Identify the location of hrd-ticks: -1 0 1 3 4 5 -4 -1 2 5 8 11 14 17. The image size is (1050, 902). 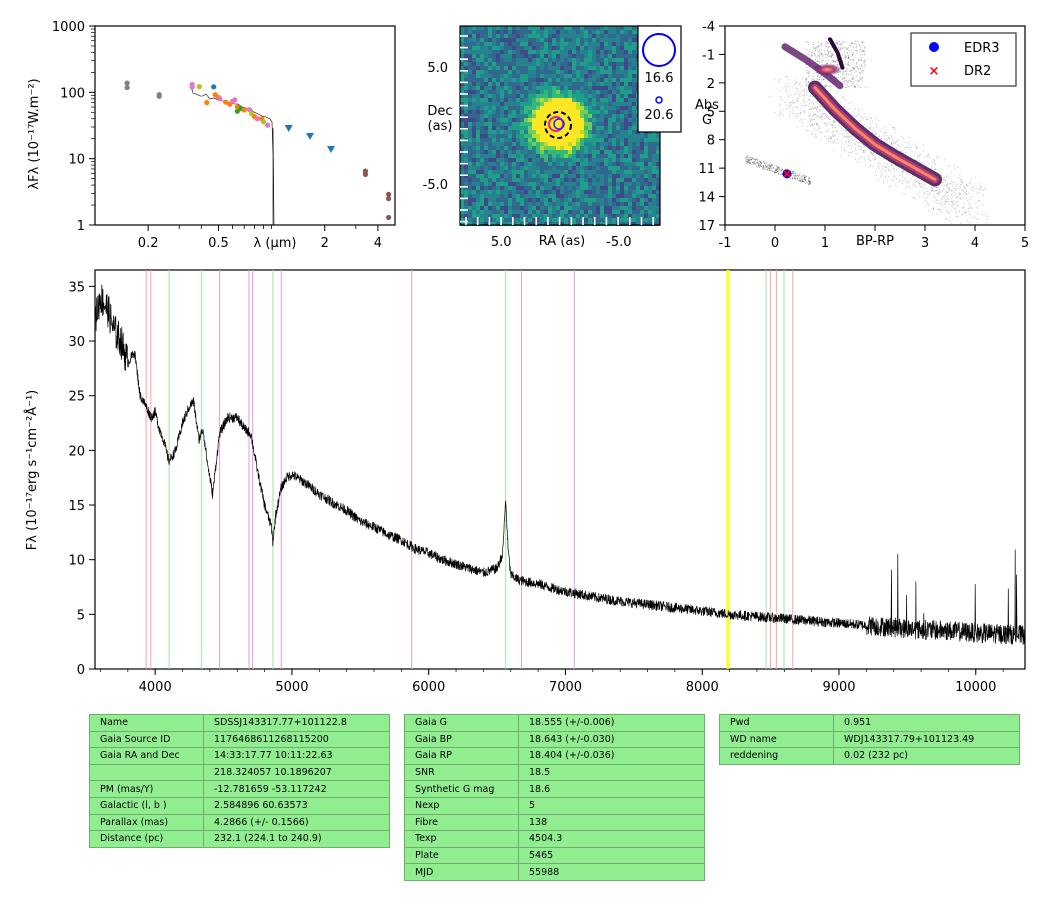
(863, 135).